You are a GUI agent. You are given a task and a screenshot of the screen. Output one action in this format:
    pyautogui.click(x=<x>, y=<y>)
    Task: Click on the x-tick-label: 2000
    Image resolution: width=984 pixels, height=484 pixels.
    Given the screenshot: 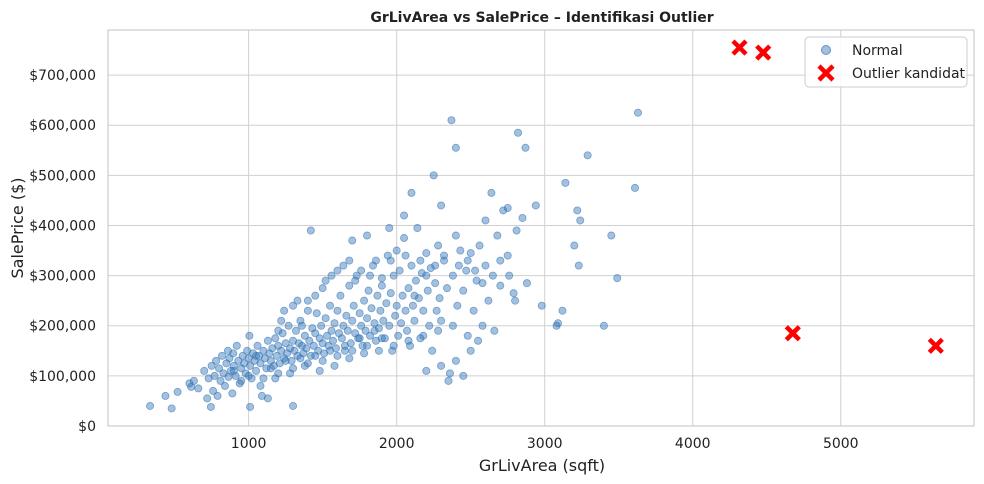 What is the action you would take?
    pyautogui.click(x=397, y=444)
    